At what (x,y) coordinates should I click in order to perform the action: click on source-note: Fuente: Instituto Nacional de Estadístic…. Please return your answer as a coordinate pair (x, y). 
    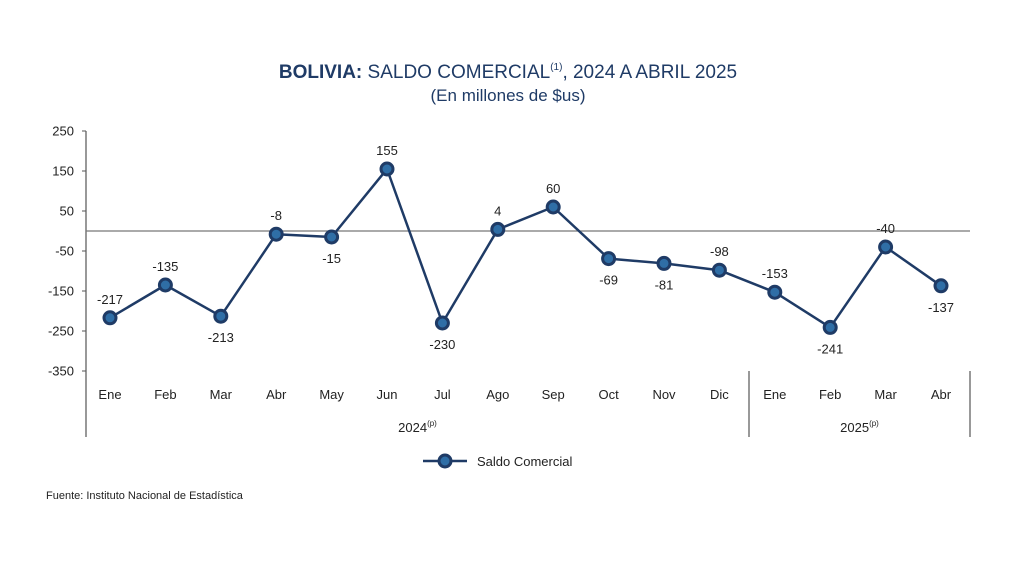
    Looking at the image, I should click on (145, 496).